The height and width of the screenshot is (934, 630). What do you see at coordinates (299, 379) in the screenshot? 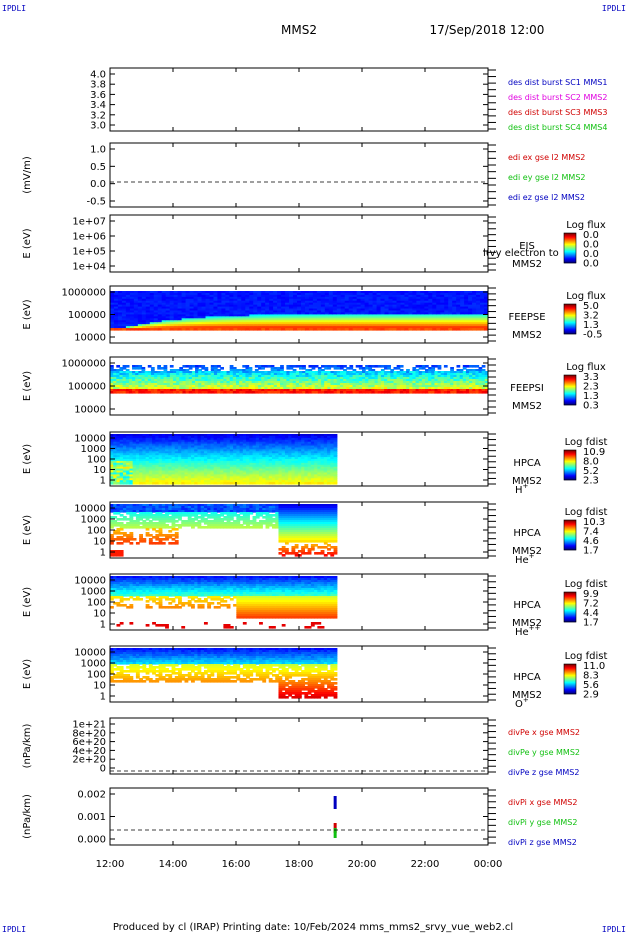
I see `heatmap-feepsi` at bounding box center [299, 379].